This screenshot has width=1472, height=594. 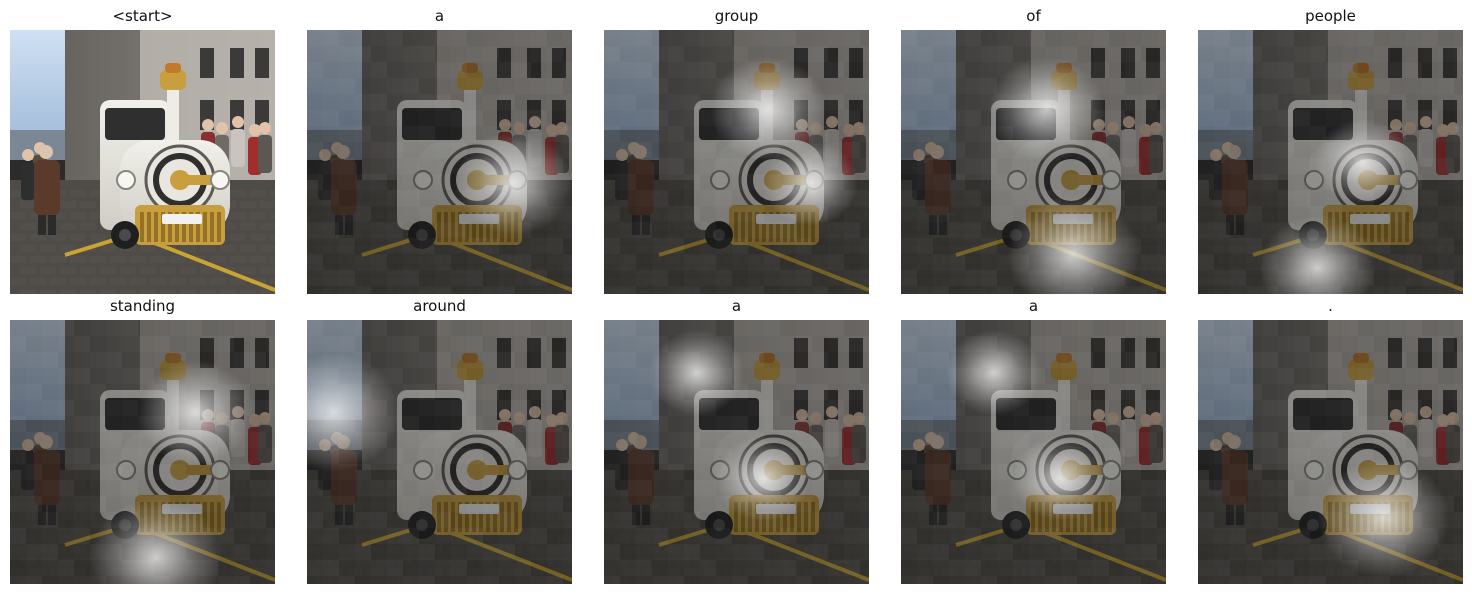 I want to click on panel-title: ., so click(x=1330, y=306).